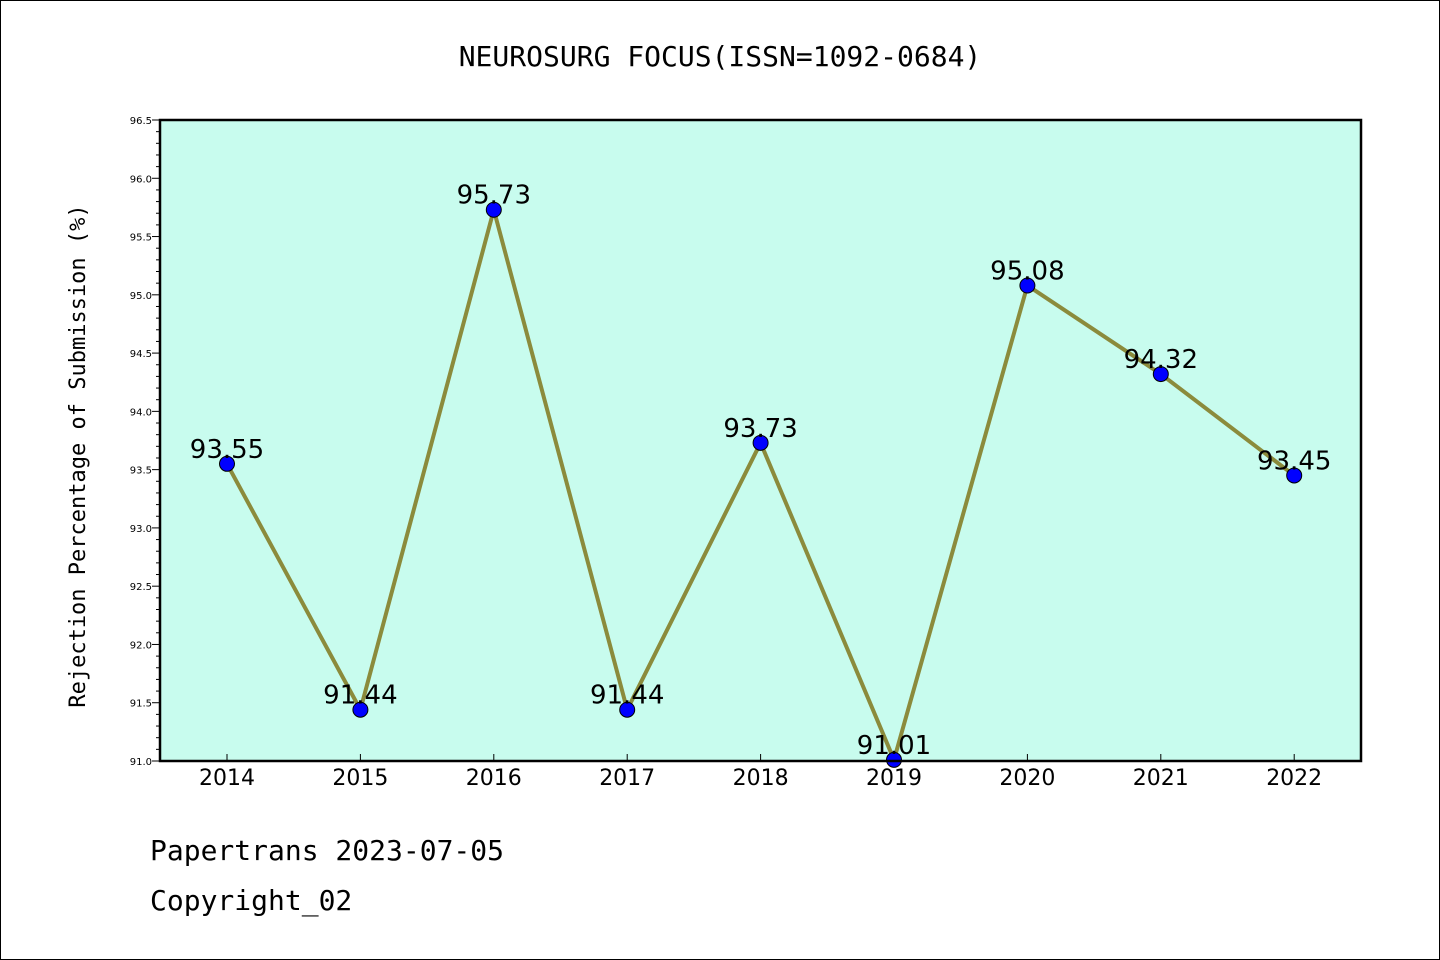 The width and height of the screenshot is (1440, 960). I want to click on y-tick-label: 94.5, so click(141, 354).